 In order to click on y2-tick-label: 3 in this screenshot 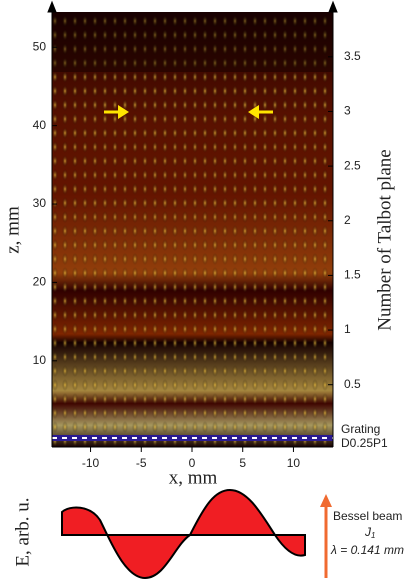, I will do `click(347, 111)`.